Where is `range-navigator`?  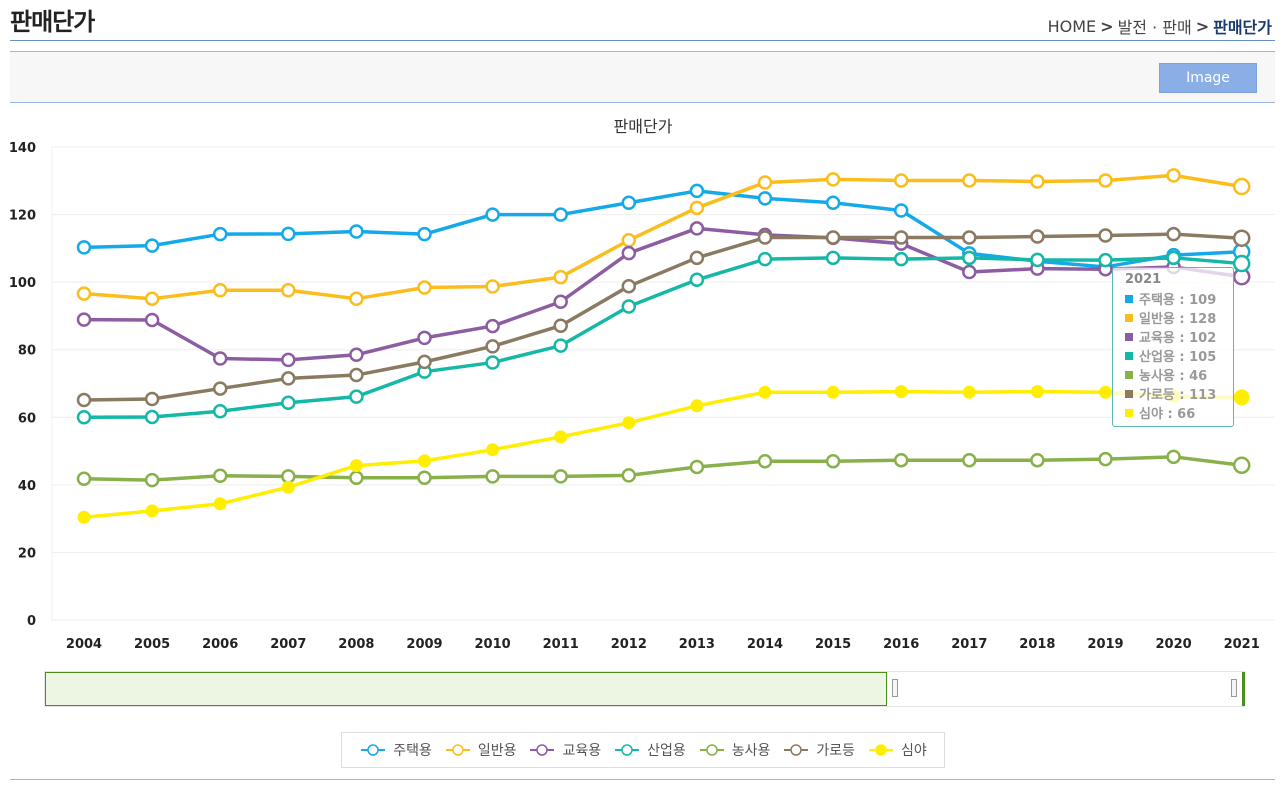 range-navigator is located at coordinates (644, 689).